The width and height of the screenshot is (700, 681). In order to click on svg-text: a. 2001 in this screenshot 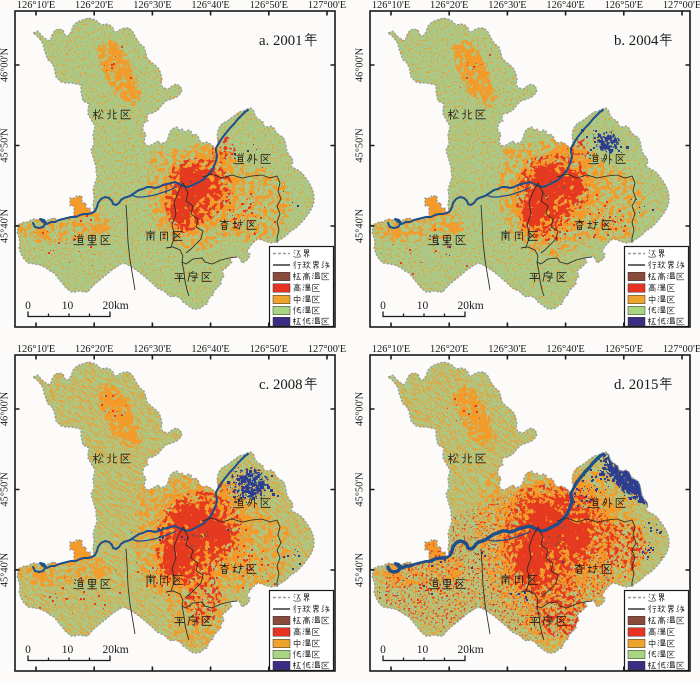, I will do `click(281, 41)`.